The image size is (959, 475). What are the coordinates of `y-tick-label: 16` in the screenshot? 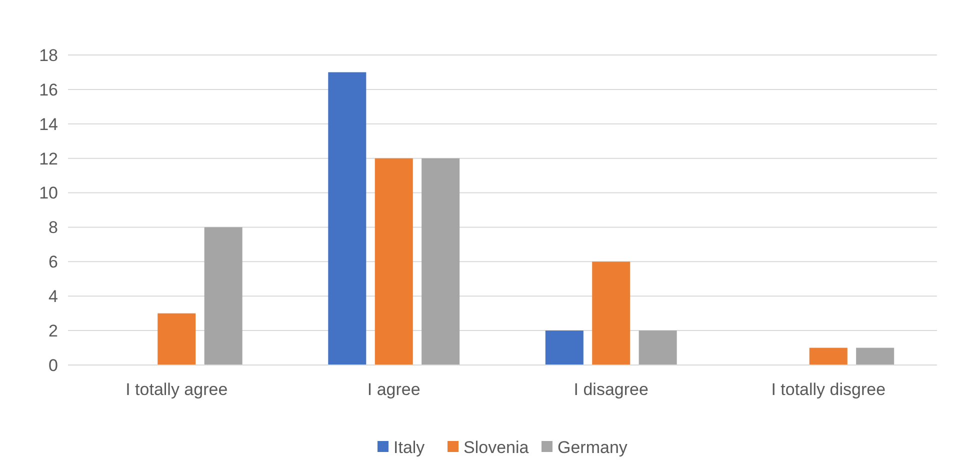 It's located at (48, 90).